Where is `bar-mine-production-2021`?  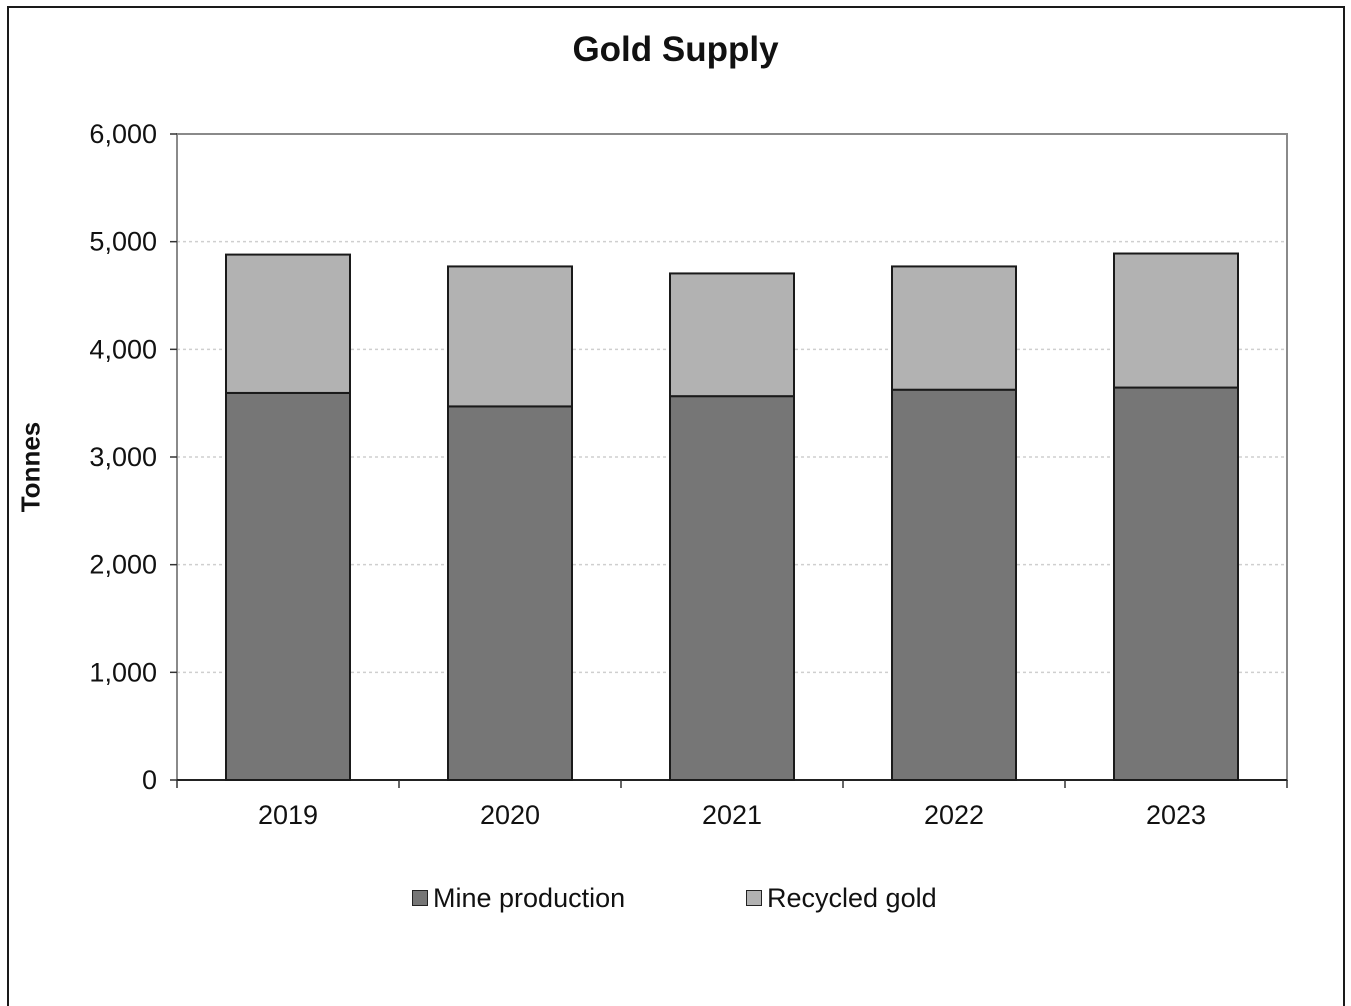 bar-mine-production-2021 is located at coordinates (732, 588).